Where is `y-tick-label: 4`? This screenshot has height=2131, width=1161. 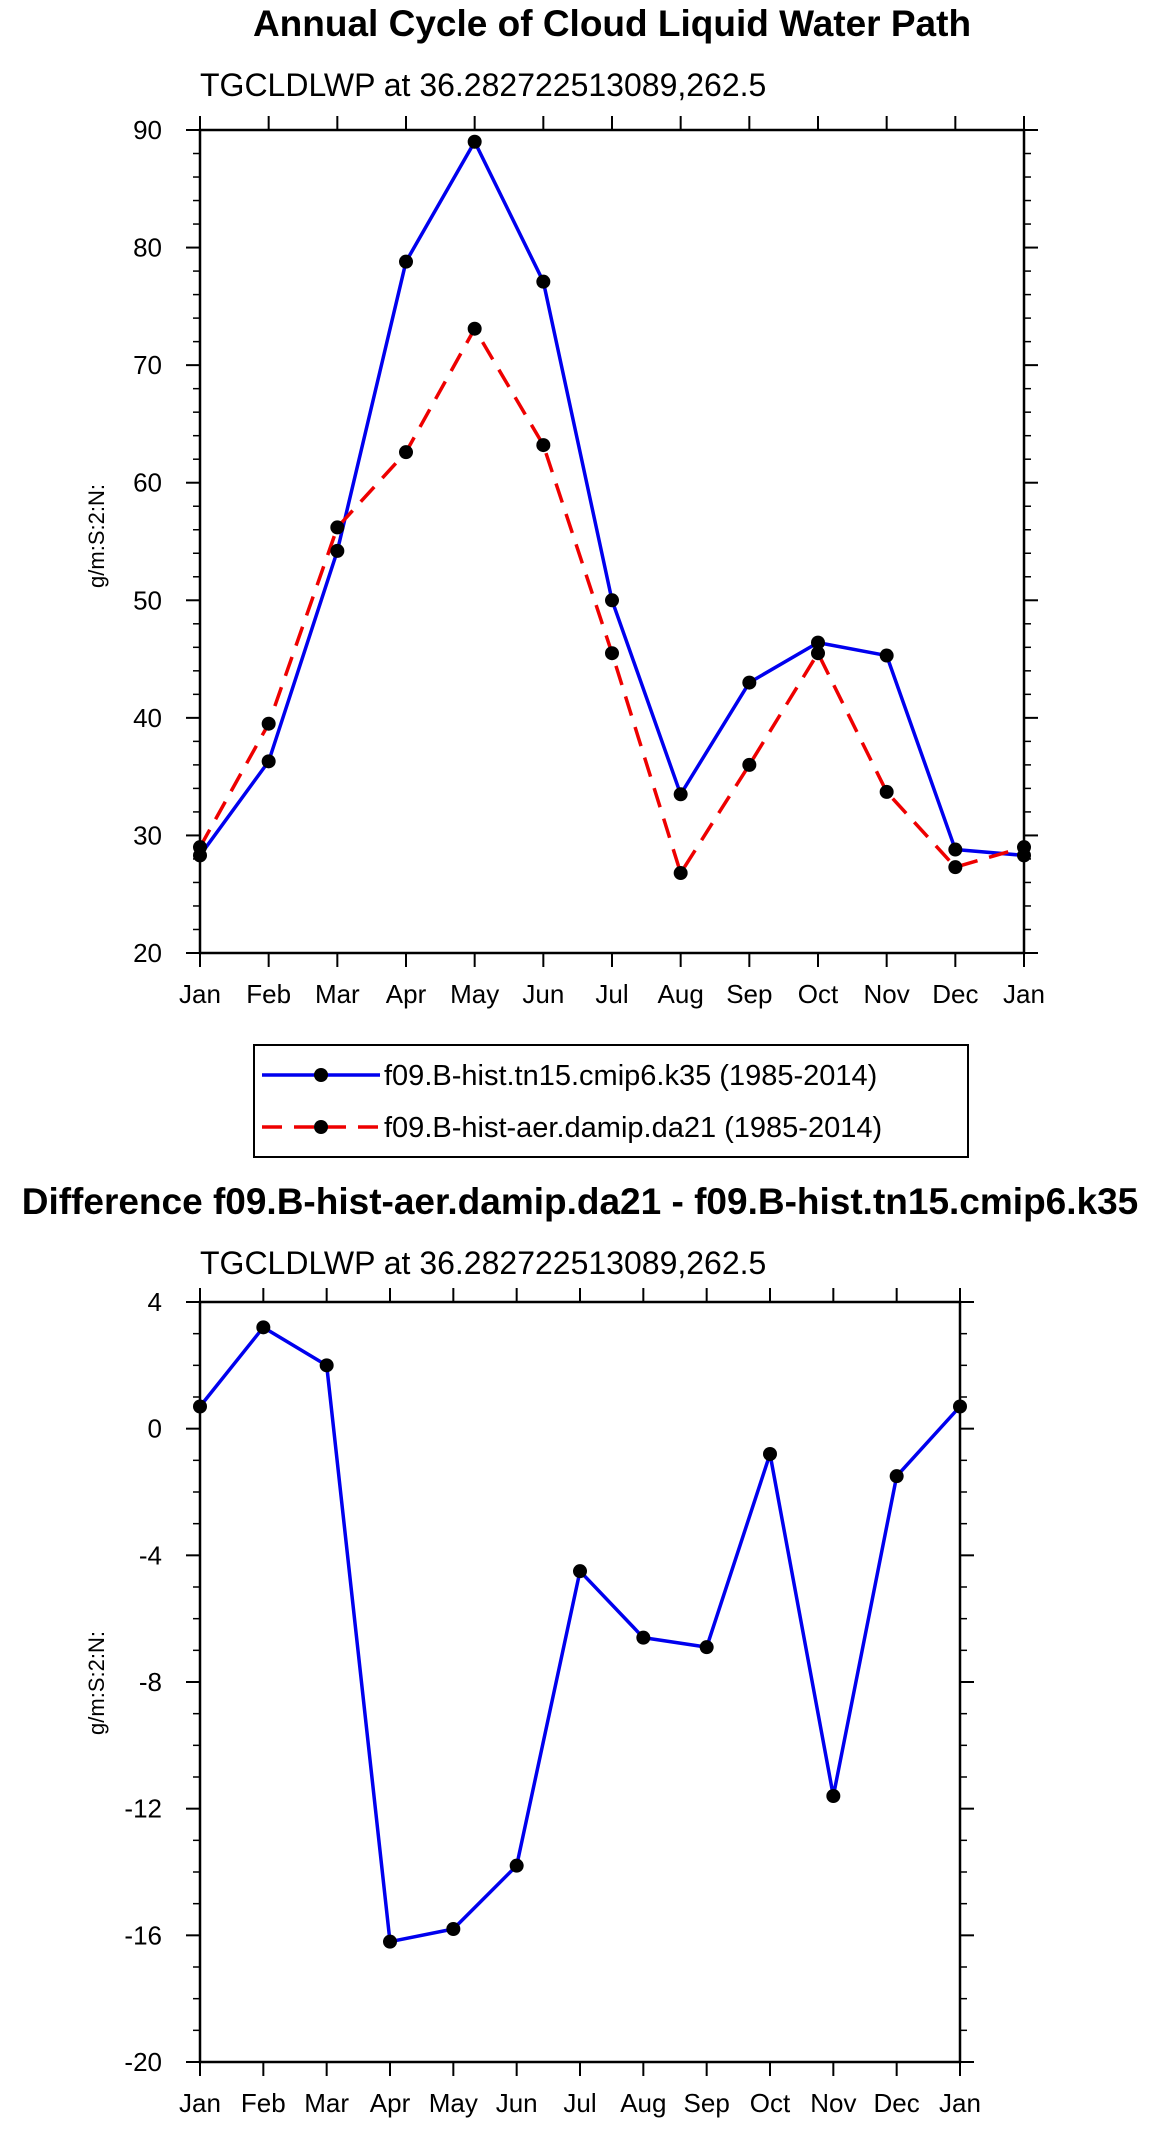
y-tick-label: 4 is located at coordinates (155, 1302).